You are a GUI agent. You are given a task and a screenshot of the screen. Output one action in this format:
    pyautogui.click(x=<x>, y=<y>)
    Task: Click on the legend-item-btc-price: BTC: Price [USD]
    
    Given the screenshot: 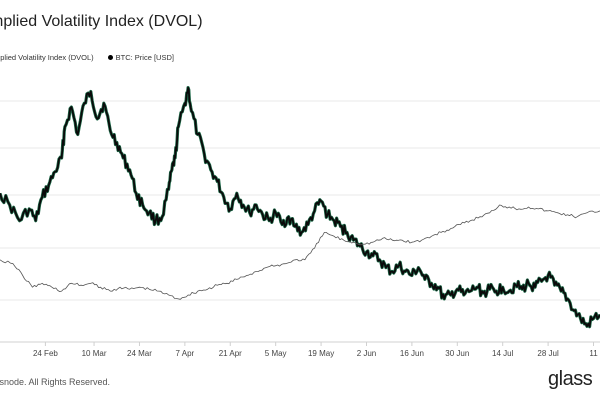 What is the action you would take?
    pyautogui.click(x=140, y=57)
    